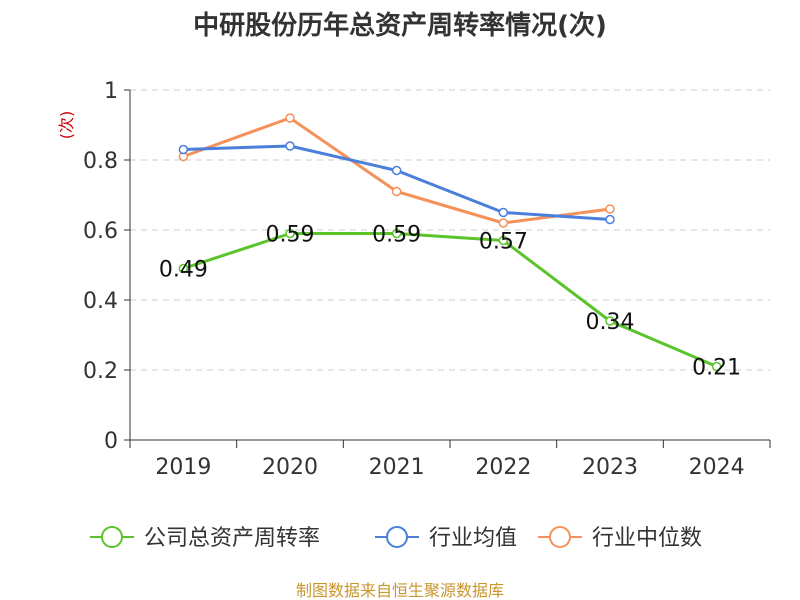 This screenshot has height=600, width=800. I want to click on data-label: 0.21, so click(716, 368).